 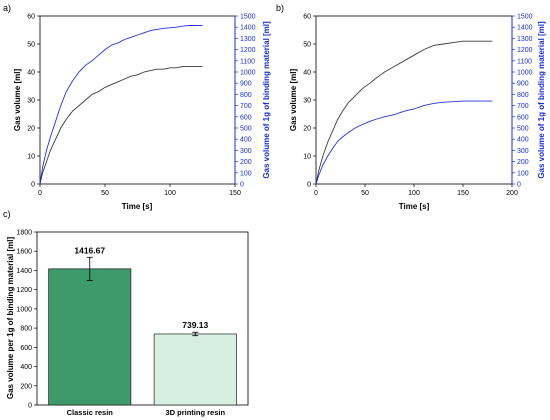 What do you see at coordinates (142, 325) in the screenshot?
I see `chart-c-bars: 1416.67 739.13` at bounding box center [142, 325].